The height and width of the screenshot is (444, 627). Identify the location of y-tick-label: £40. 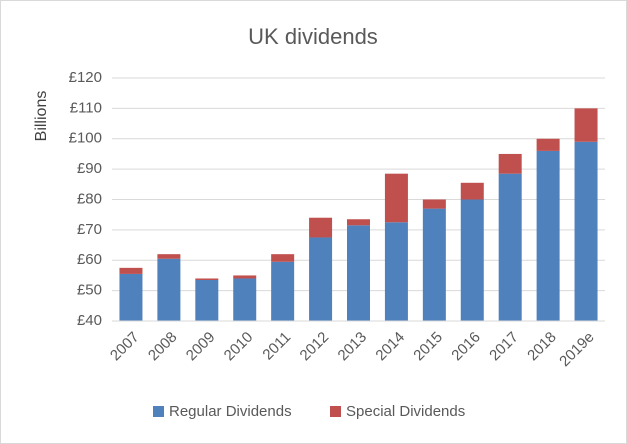
(89, 320).